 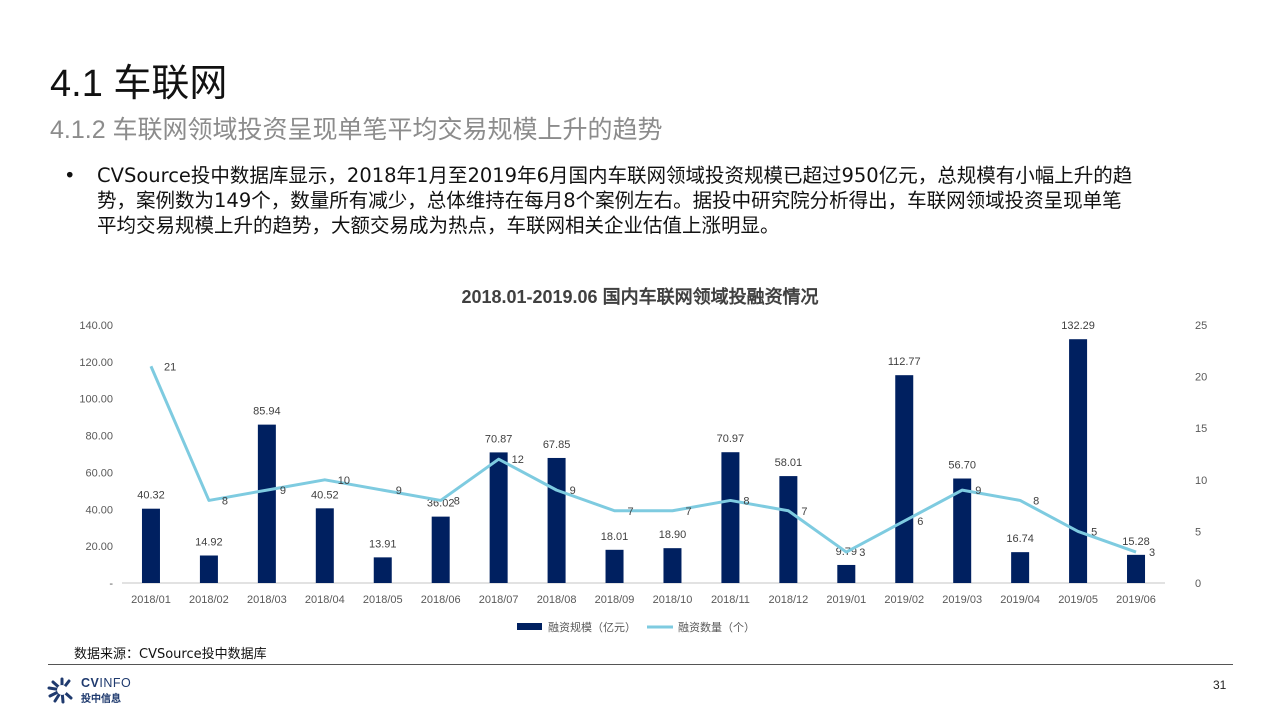 What do you see at coordinates (99, 473) in the screenshot?
I see `left-axis-tick: 60.00` at bounding box center [99, 473].